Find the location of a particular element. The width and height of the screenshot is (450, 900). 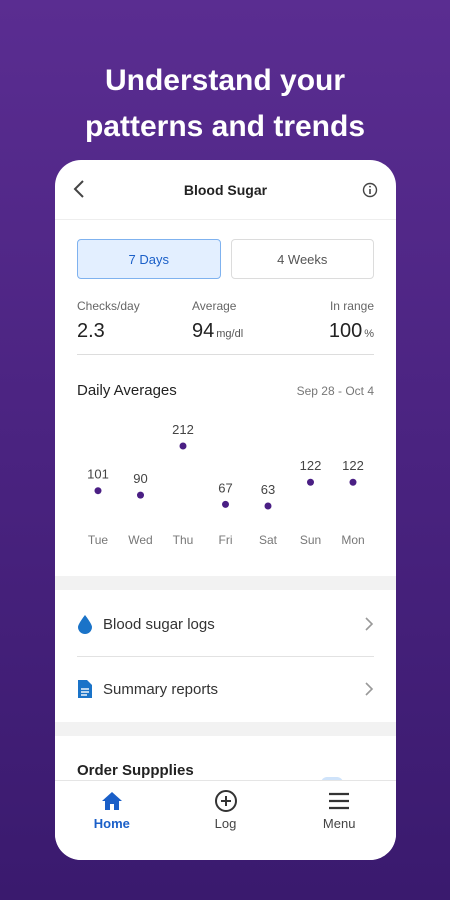

list-item-label: Blood sugar logs is located at coordinates (159, 624).